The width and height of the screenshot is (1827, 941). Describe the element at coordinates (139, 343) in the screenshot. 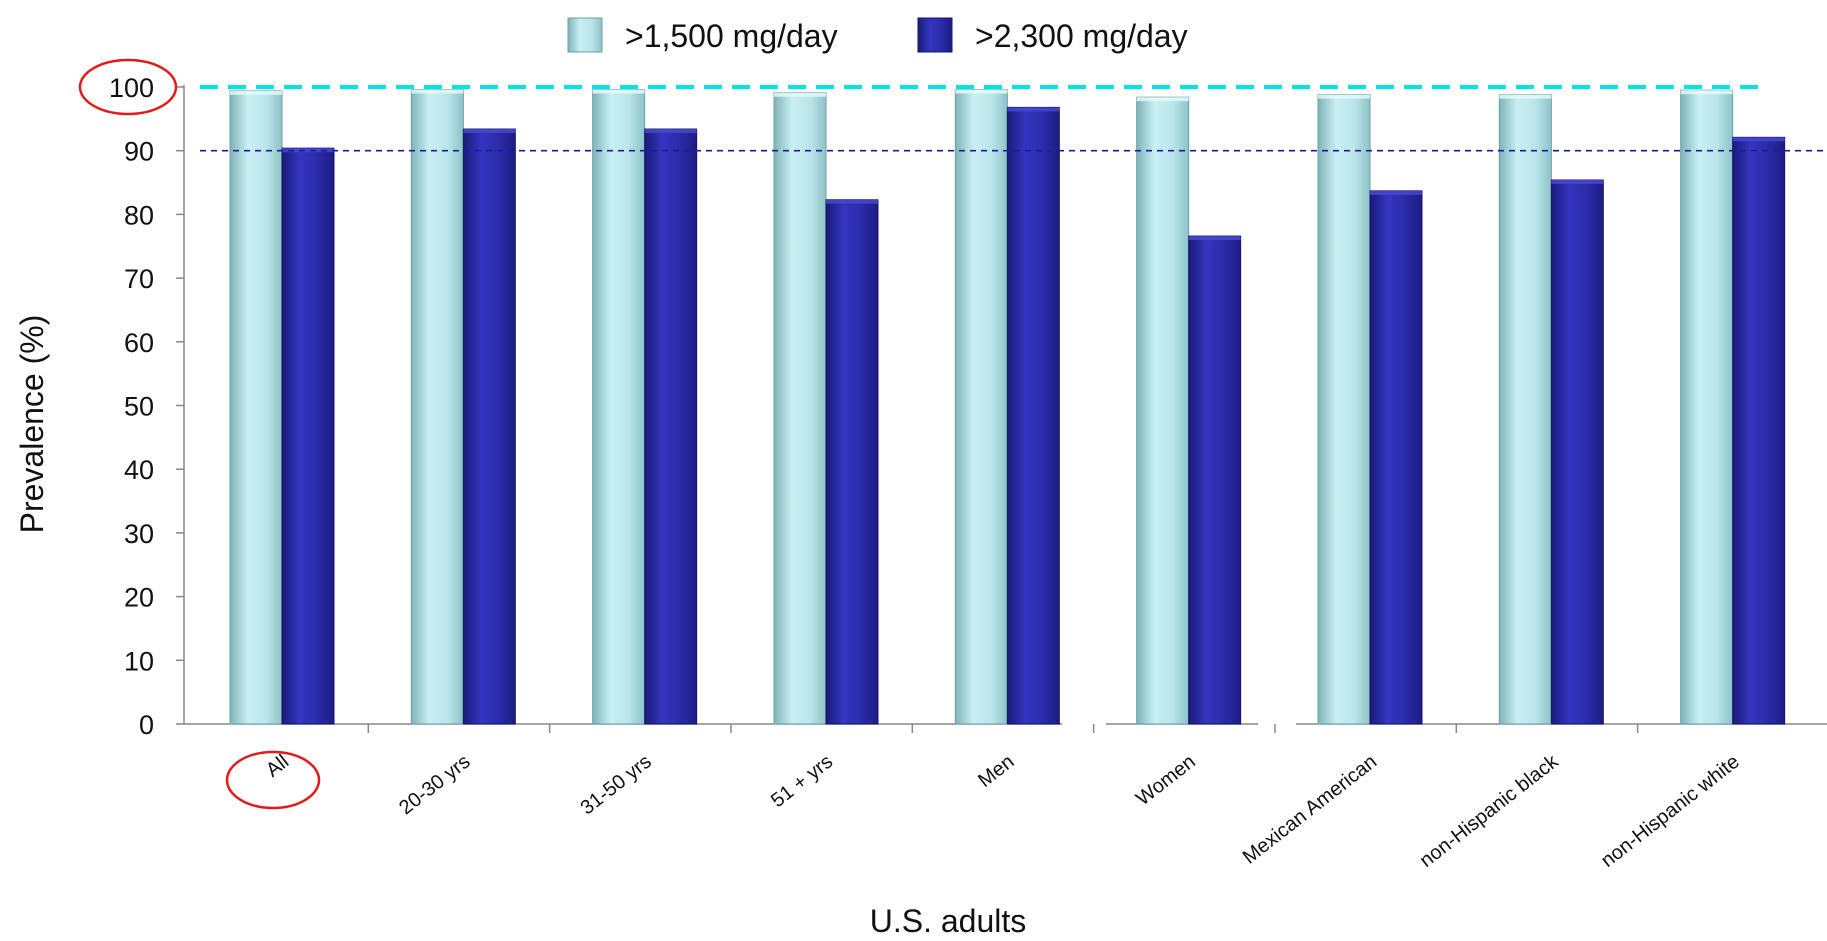

I see `y-tick-label: 60` at that location.